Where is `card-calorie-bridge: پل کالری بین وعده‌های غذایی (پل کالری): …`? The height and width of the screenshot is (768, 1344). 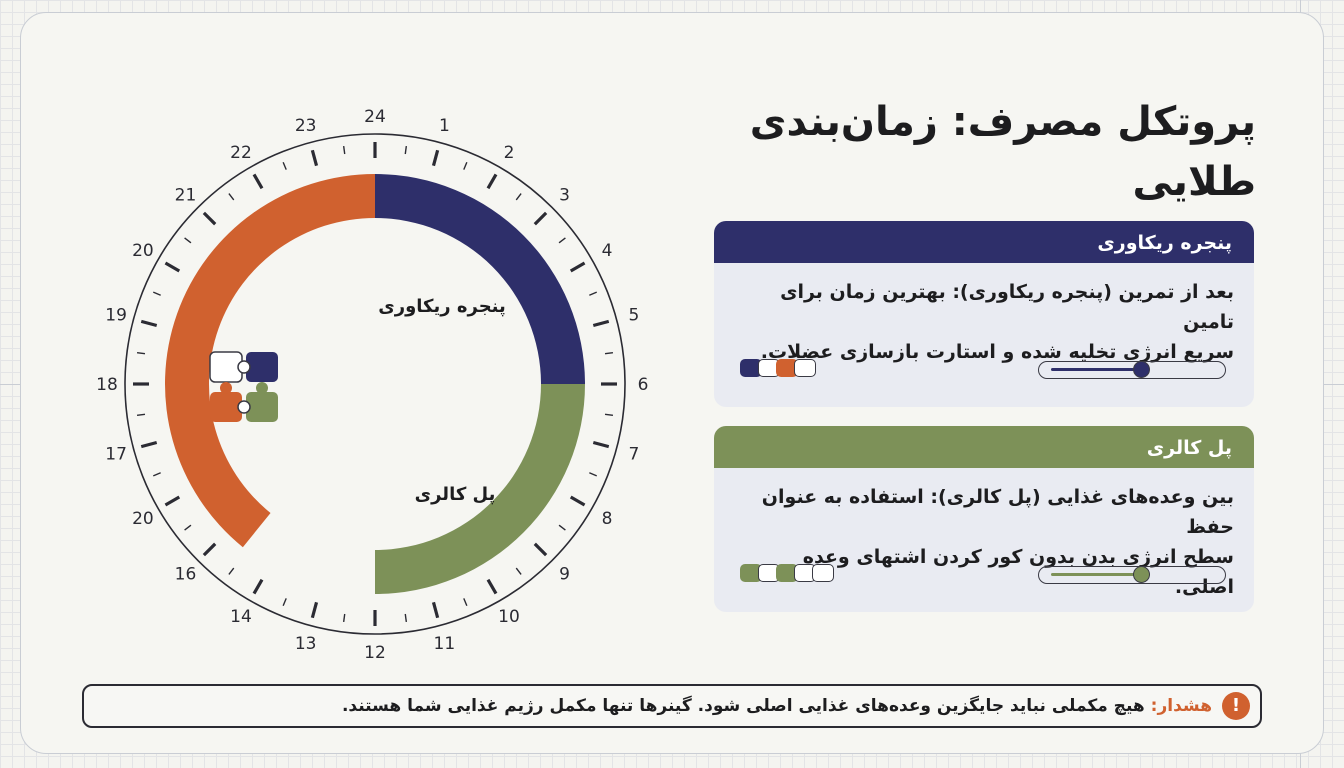
card-calorie-bridge: پل کالری بین وعده‌های غذایی (پل کالری): … is located at coordinates (984, 519).